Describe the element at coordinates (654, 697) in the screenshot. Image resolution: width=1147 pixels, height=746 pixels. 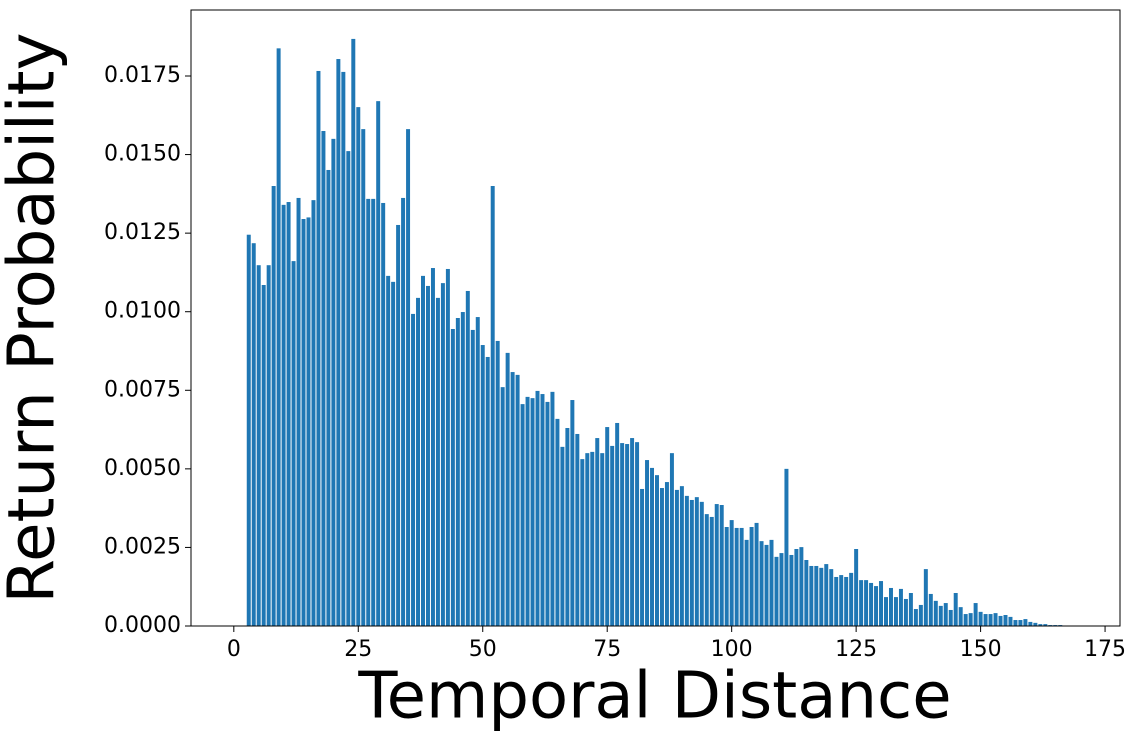
I see `x-axis-title: Temporal Distance` at that location.